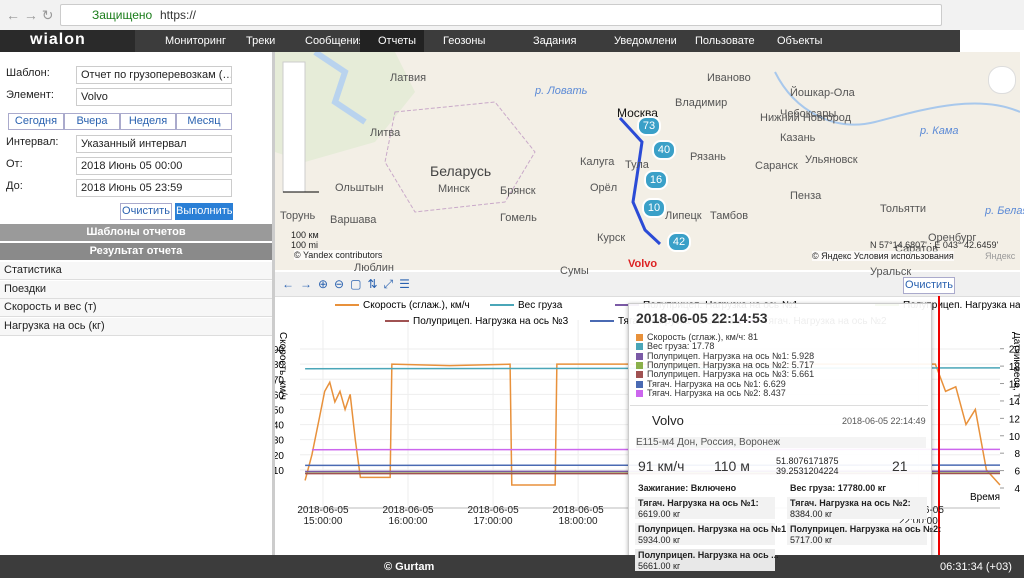 This screenshot has width=1024, height=578. I want to click on clear-button: Очистить, so click(146, 211).